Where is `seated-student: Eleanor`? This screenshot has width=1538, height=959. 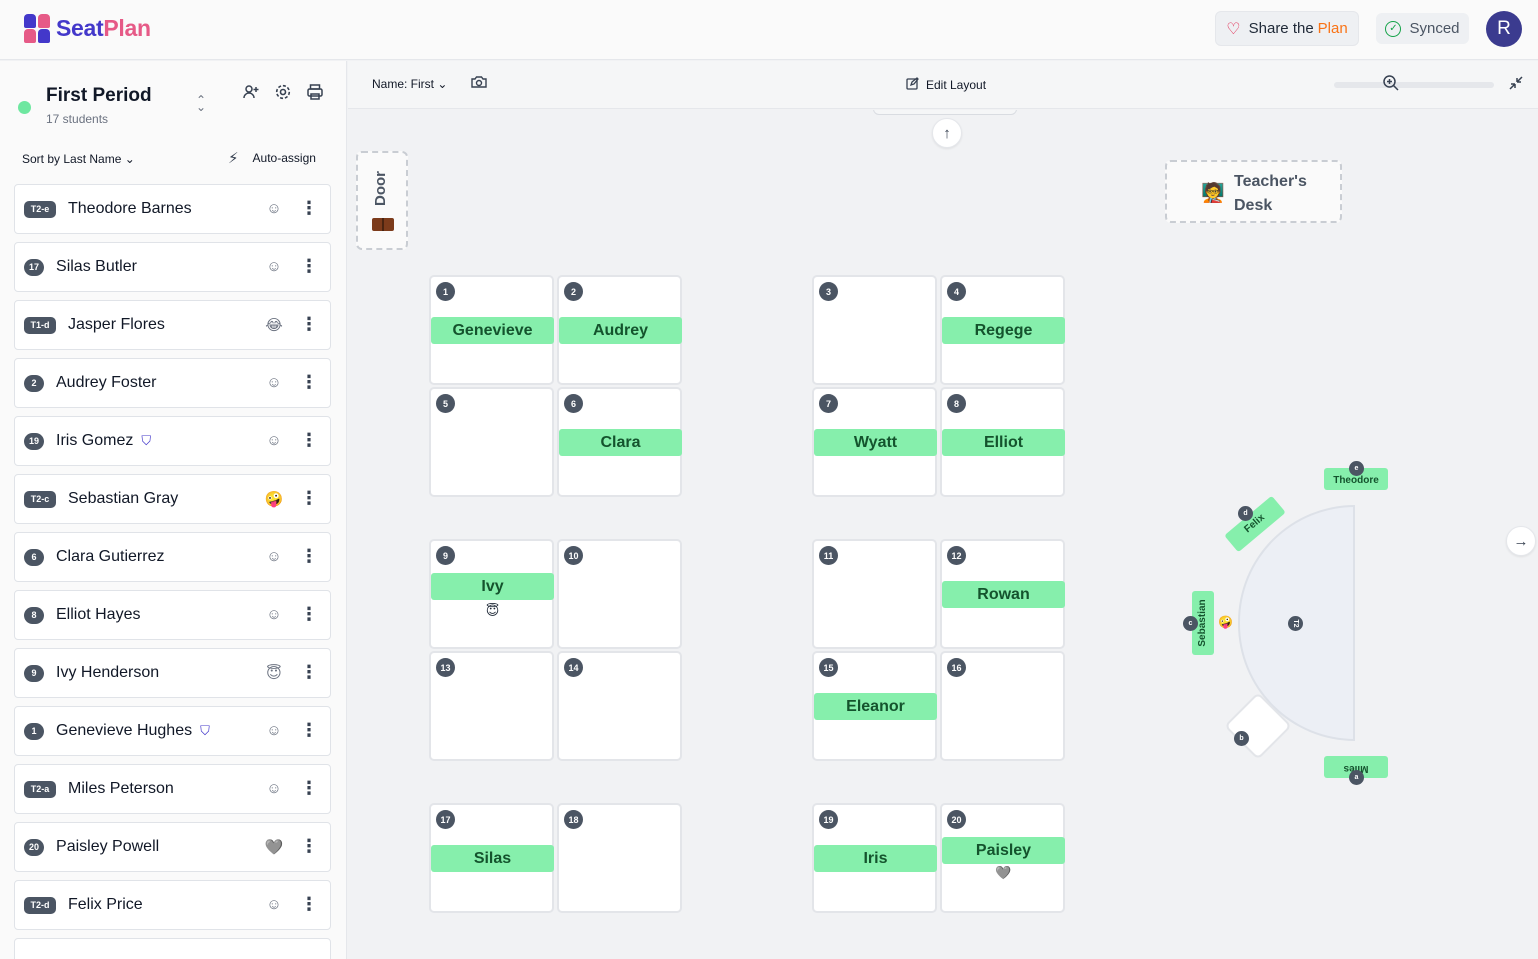
seated-student: Eleanor is located at coordinates (875, 706).